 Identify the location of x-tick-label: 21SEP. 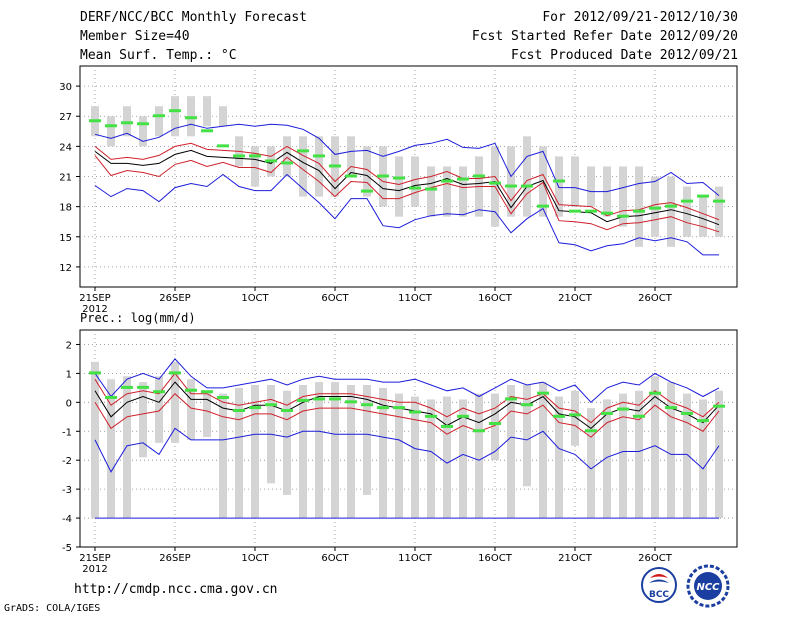
(94, 558).